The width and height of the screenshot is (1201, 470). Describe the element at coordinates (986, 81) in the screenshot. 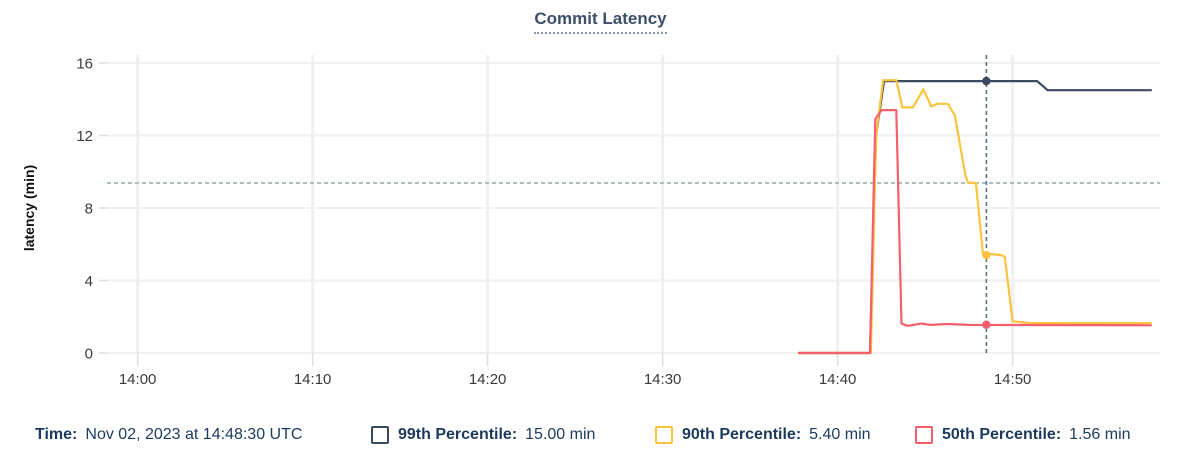

I see `cursor-dot-99th-percentile` at that location.